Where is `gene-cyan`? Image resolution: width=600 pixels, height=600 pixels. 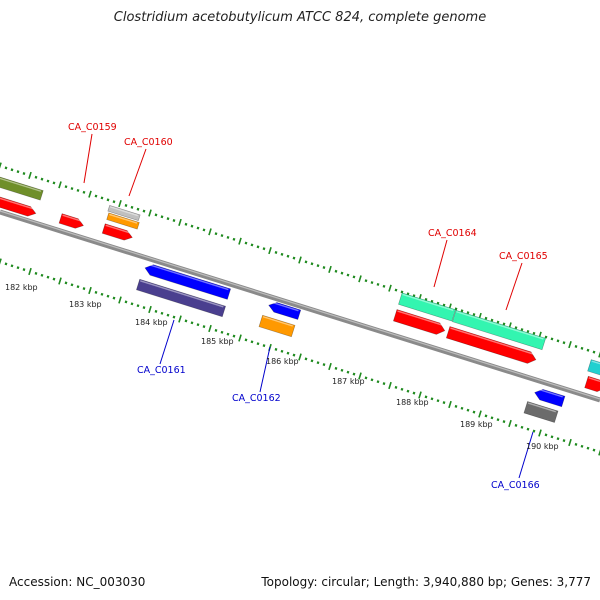
gene-cyan is located at coordinates (593, 368).